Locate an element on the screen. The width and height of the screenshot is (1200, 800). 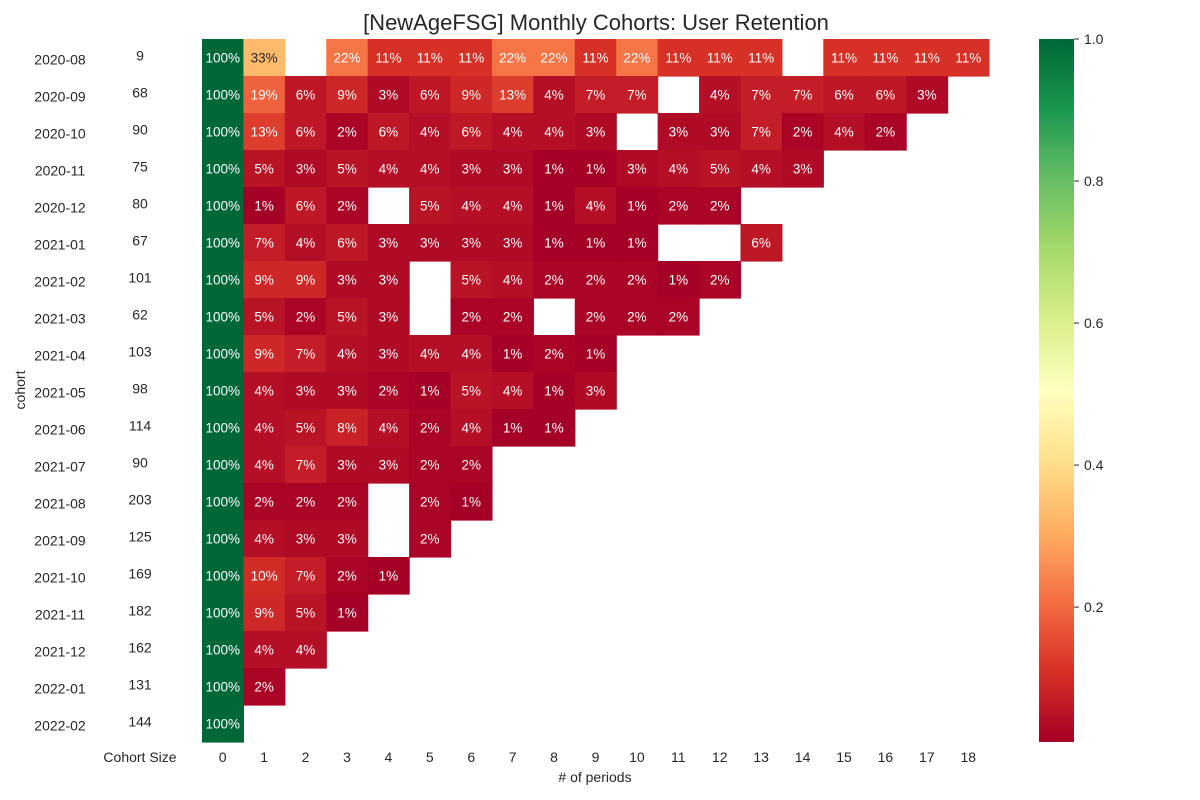
colorbar-ticks: 0.2 0.4 0.6 0.8 1.0 is located at coordinates (1089, 323).